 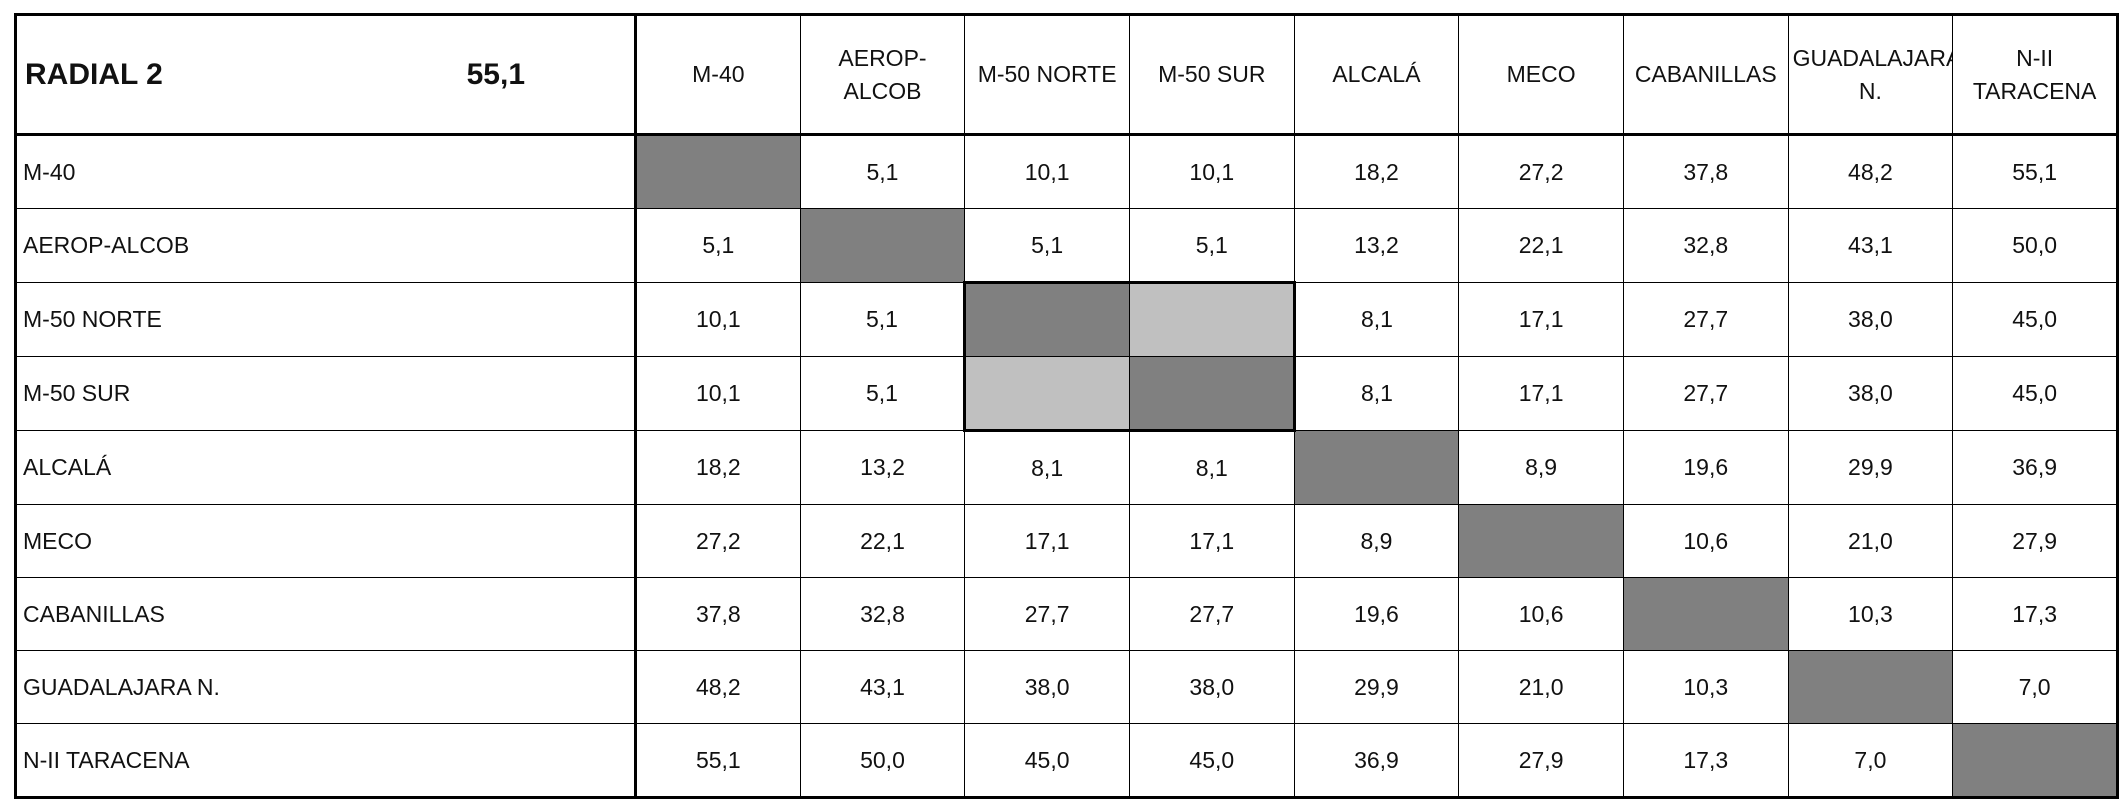 What do you see at coordinates (325, 75) in the screenshot?
I see `header-title-block: RADIAL 2 55,1` at bounding box center [325, 75].